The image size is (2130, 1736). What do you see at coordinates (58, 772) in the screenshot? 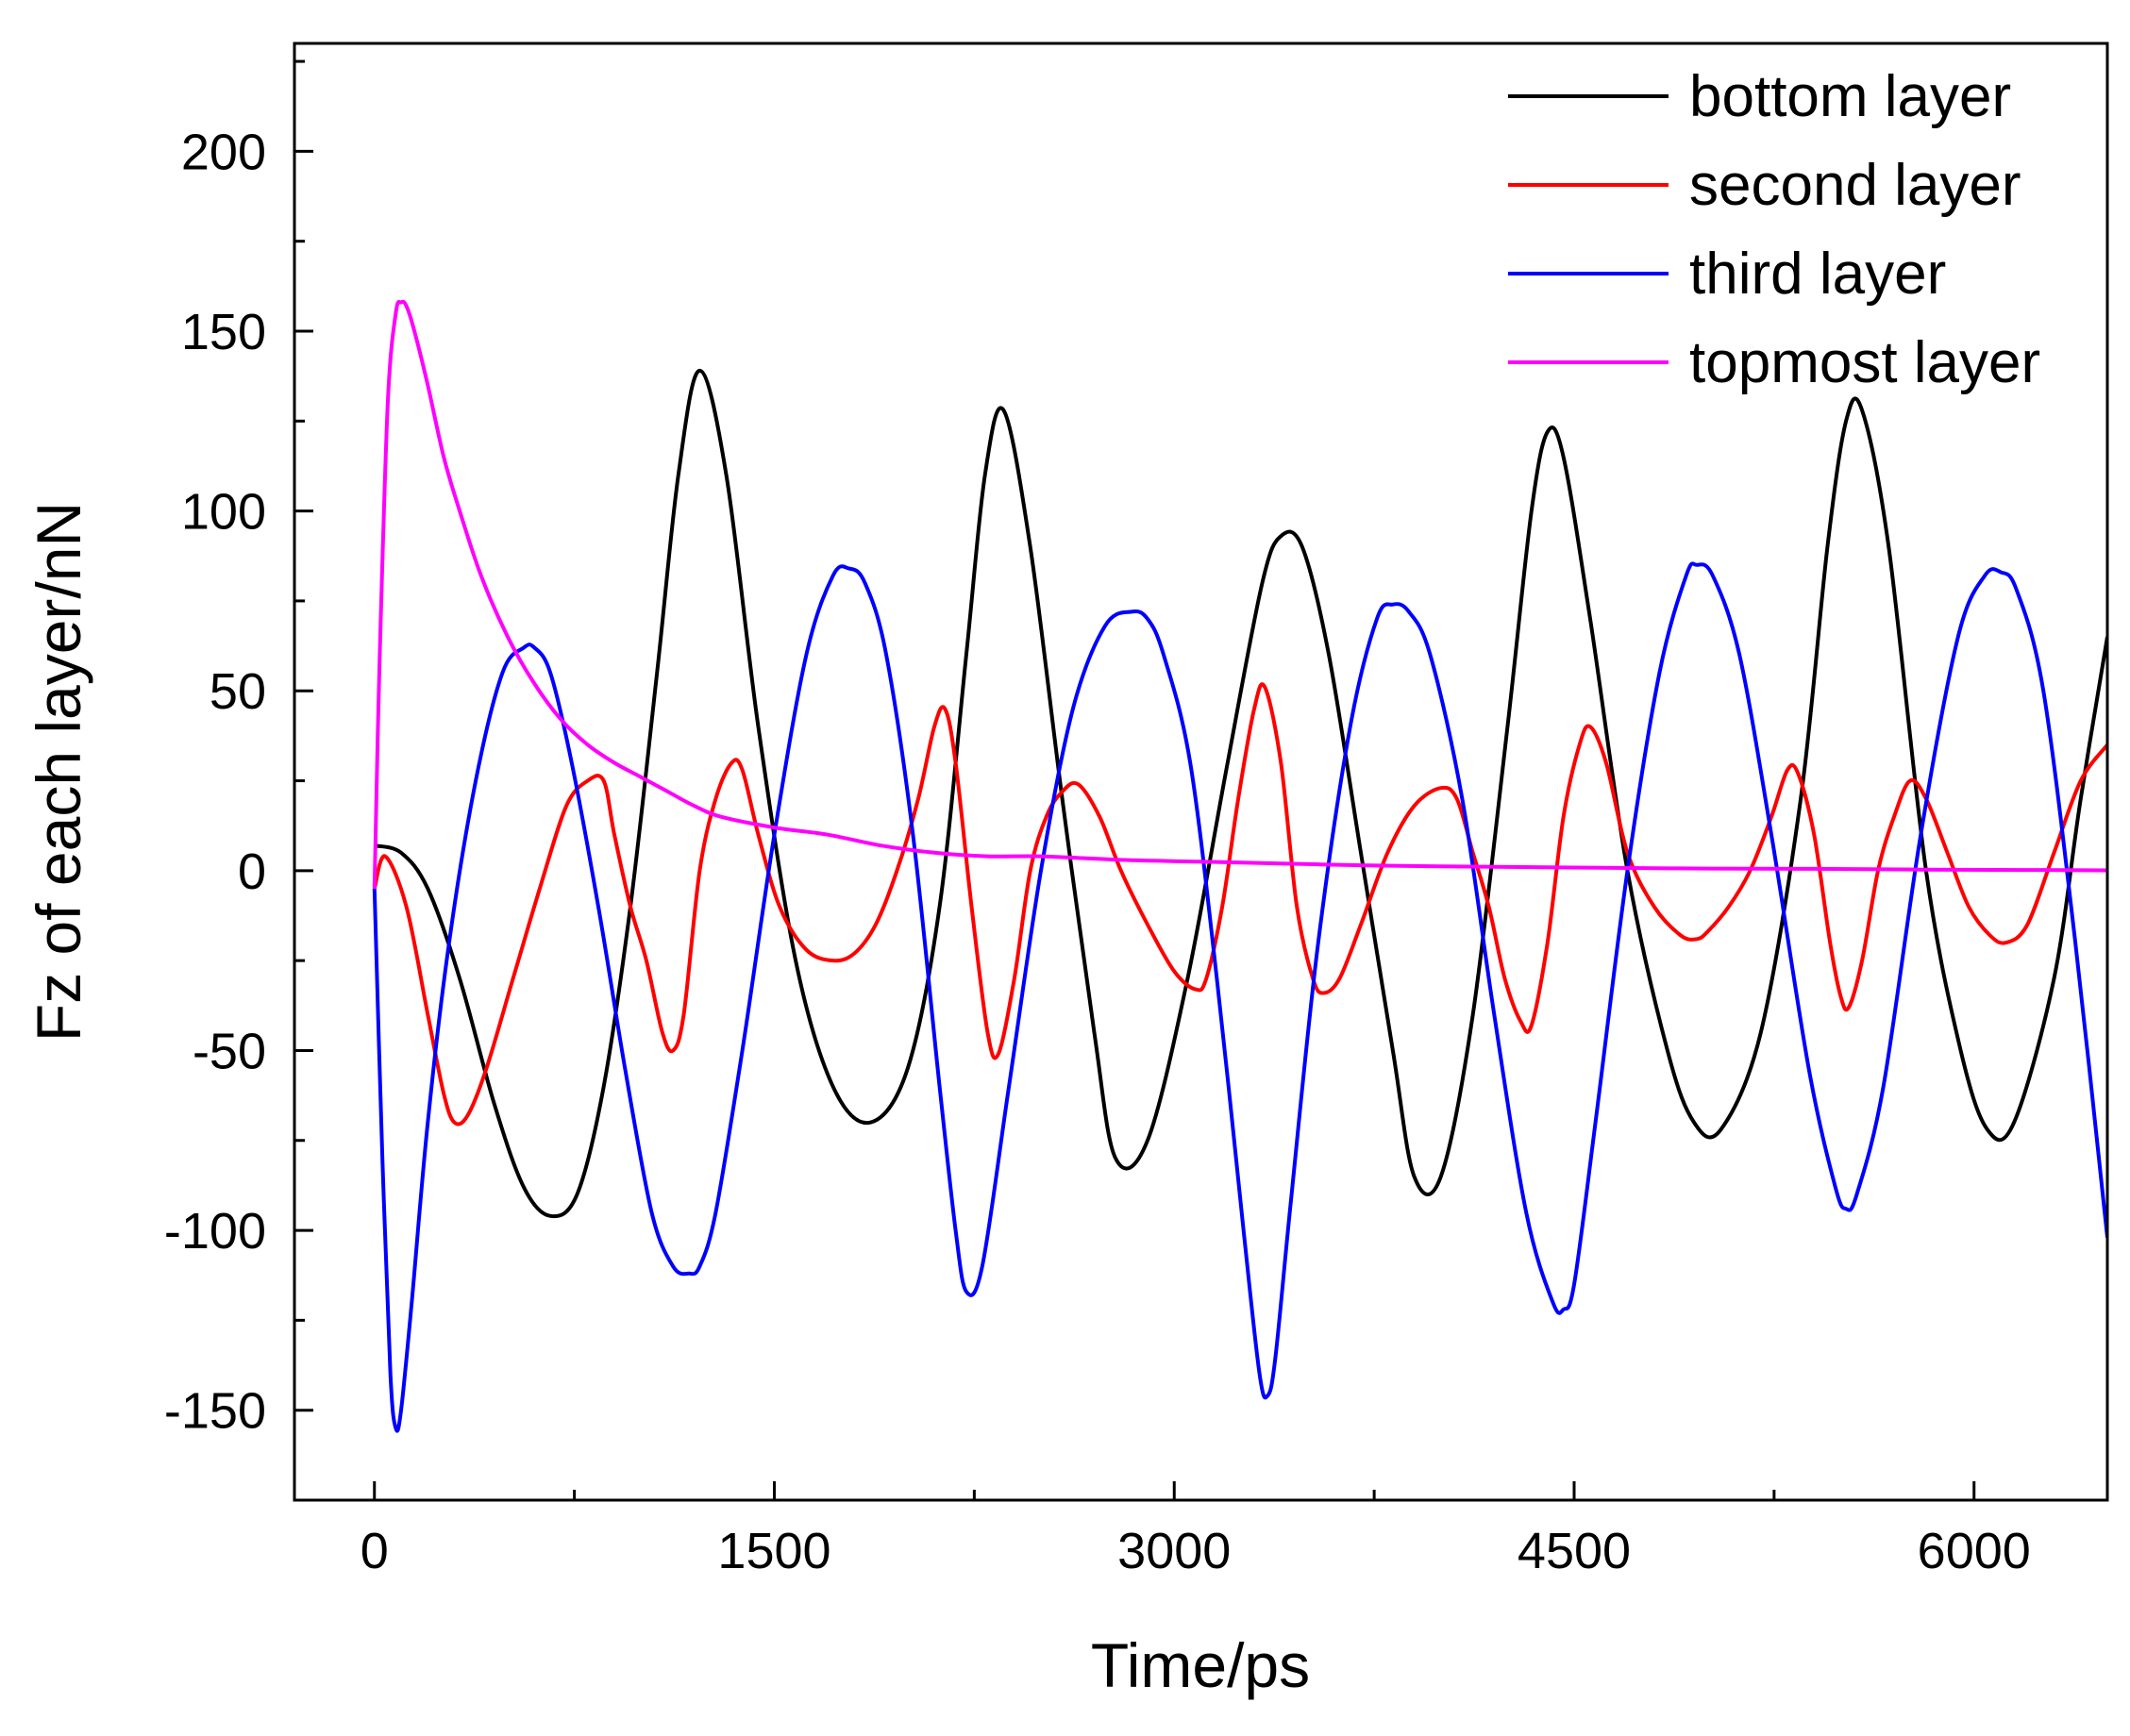
I see `y-axis-title: Fz of each layer/nN` at bounding box center [58, 772].